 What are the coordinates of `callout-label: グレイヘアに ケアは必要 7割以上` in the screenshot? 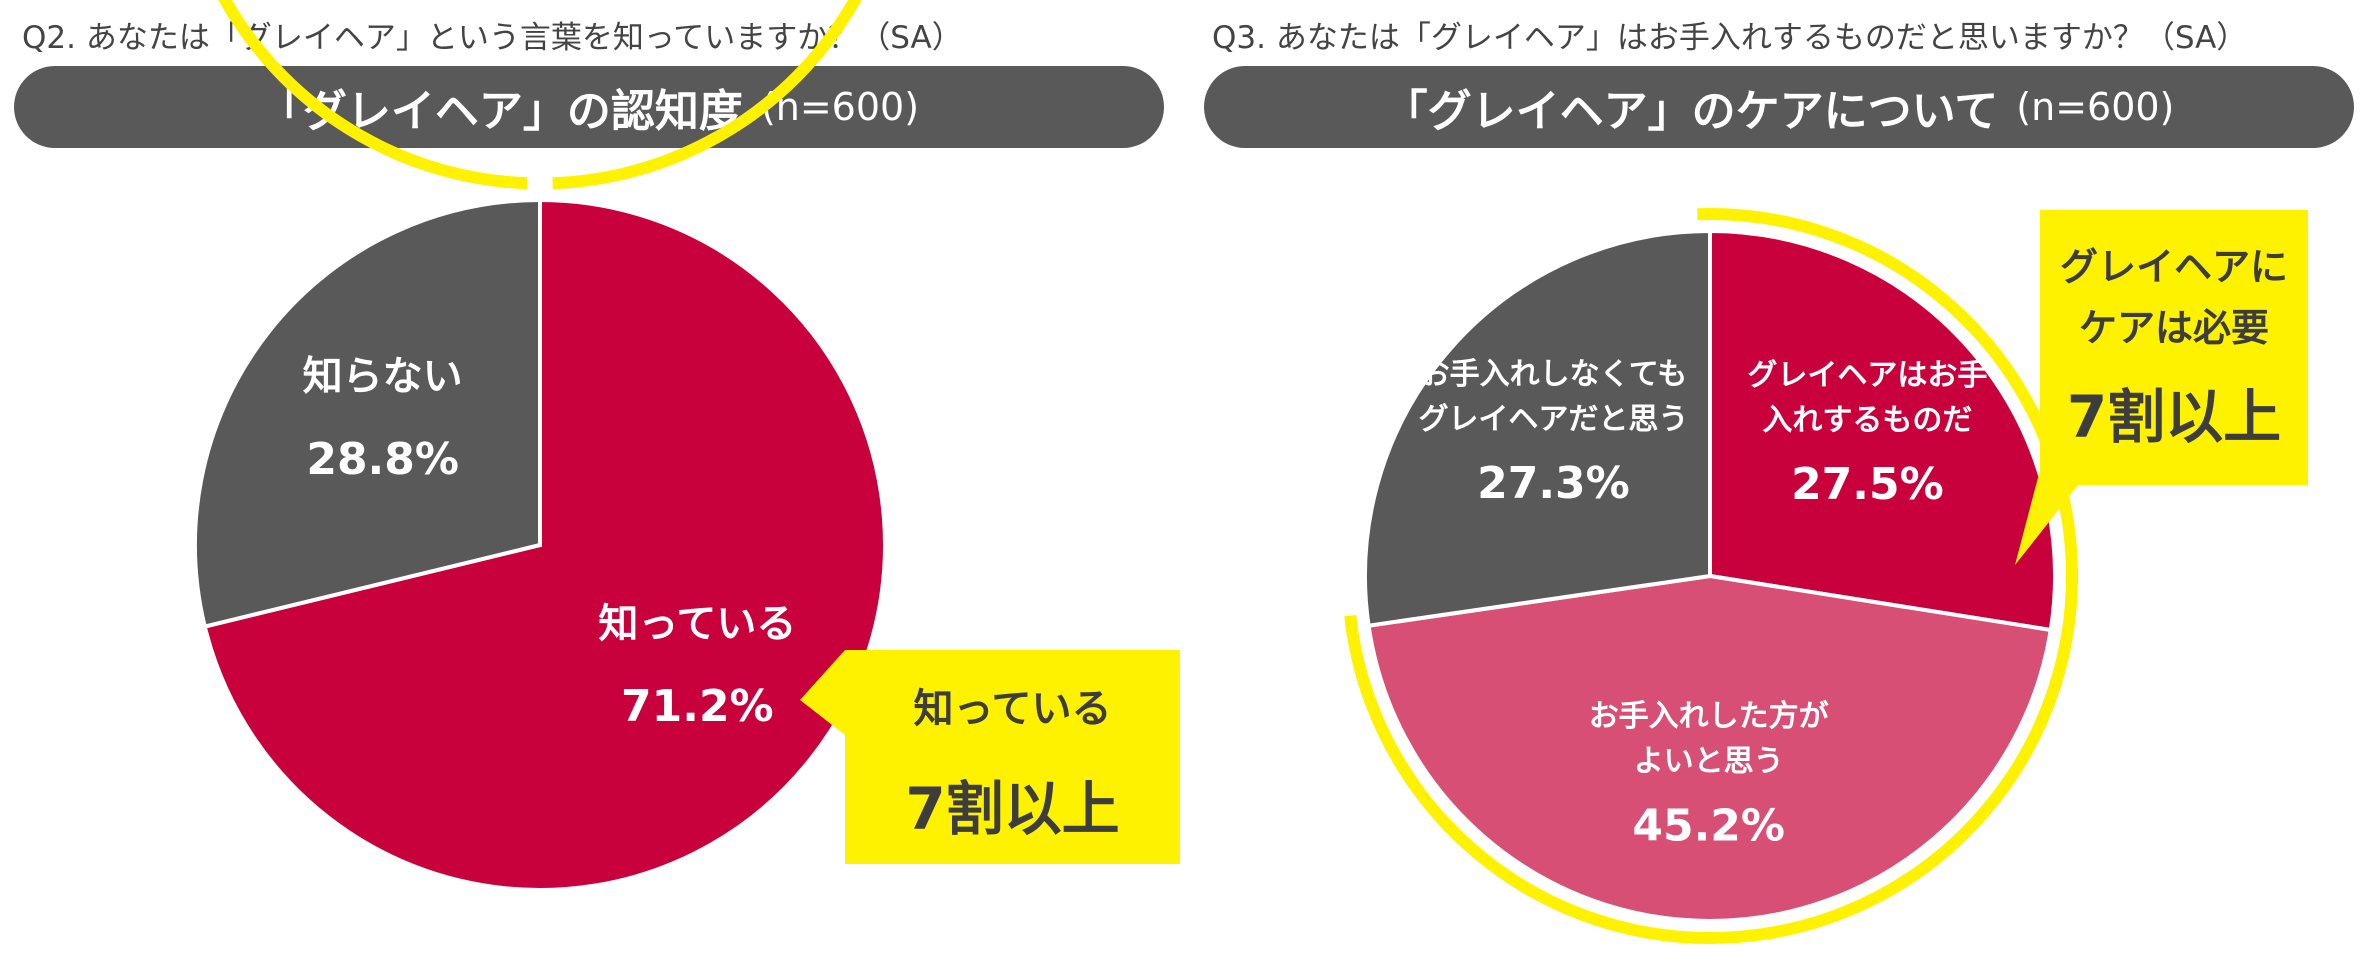 It's located at (2174, 345).